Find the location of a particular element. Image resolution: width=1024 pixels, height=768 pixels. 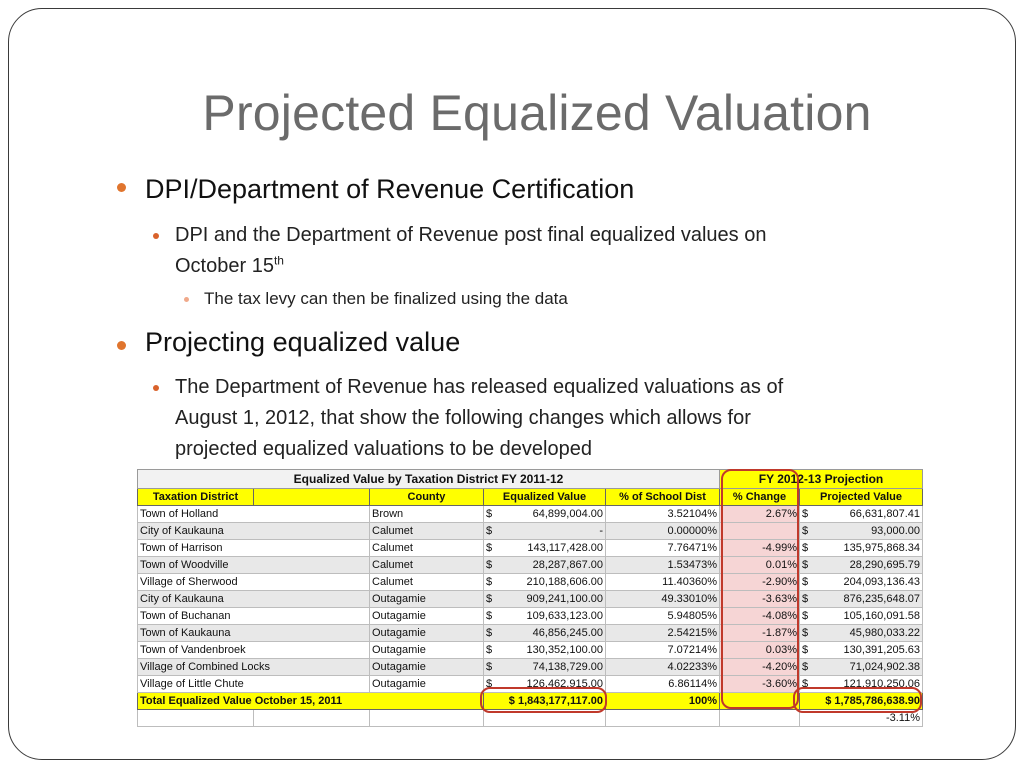

cell-equalized-value: $210,188,606.00 is located at coordinates (544, 582).